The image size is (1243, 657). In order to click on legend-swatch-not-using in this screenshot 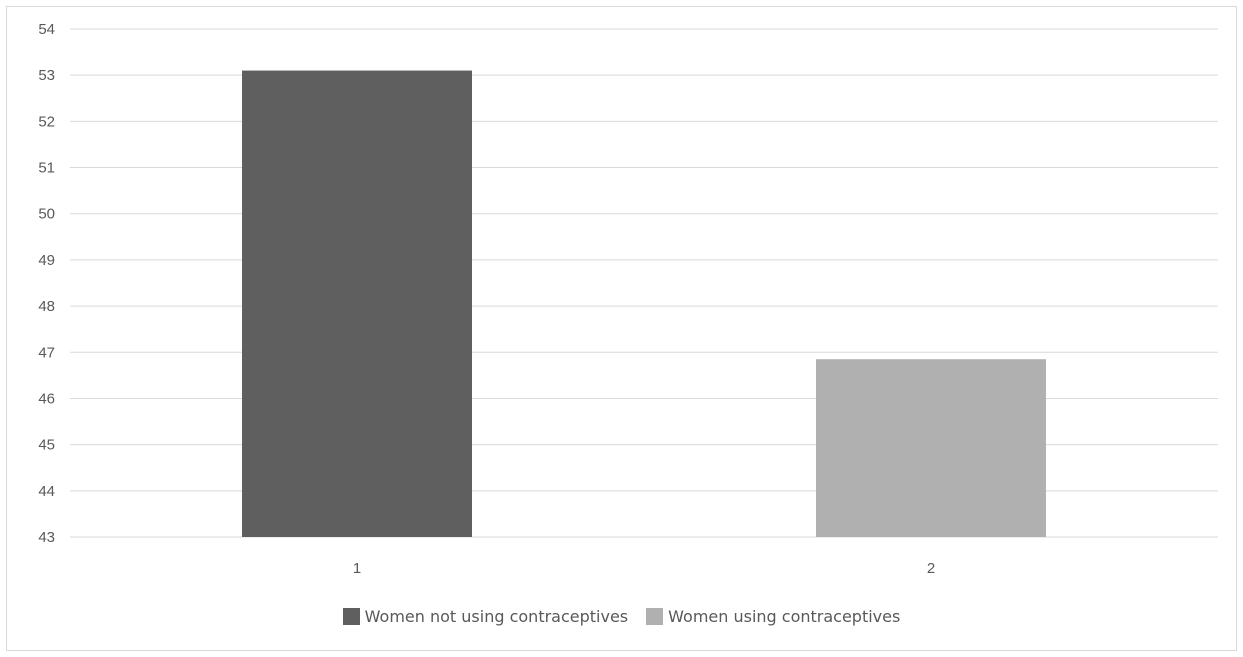, I will do `click(351, 616)`.